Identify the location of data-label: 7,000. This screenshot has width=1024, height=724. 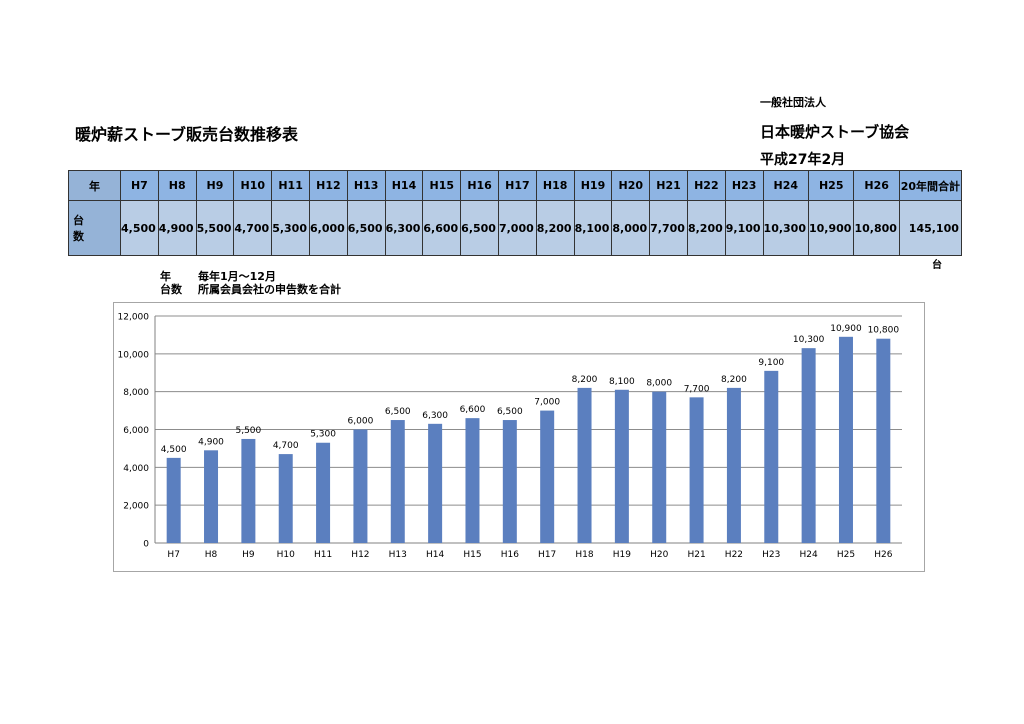
(547, 403).